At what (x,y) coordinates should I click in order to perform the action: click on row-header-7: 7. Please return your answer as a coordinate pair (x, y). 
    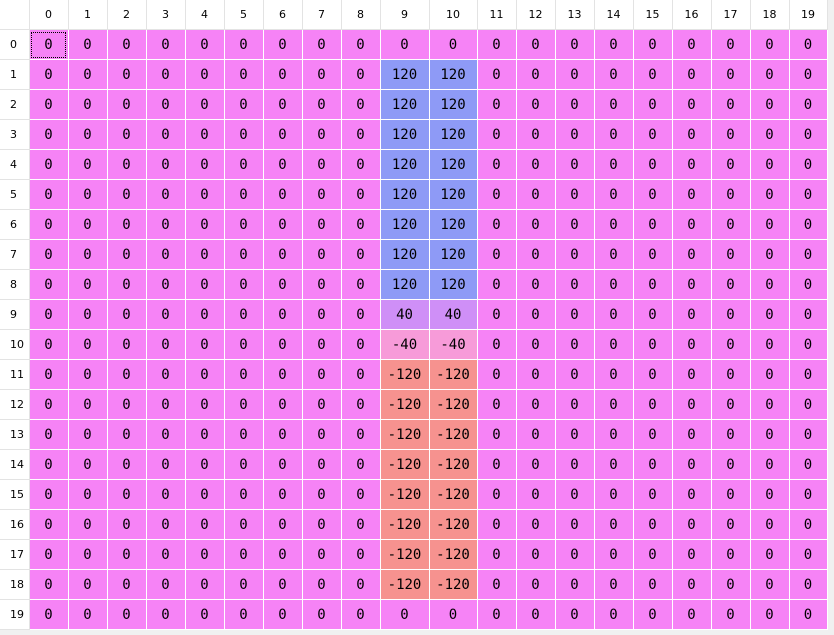
    Looking at the image, I should click on (15, 254).